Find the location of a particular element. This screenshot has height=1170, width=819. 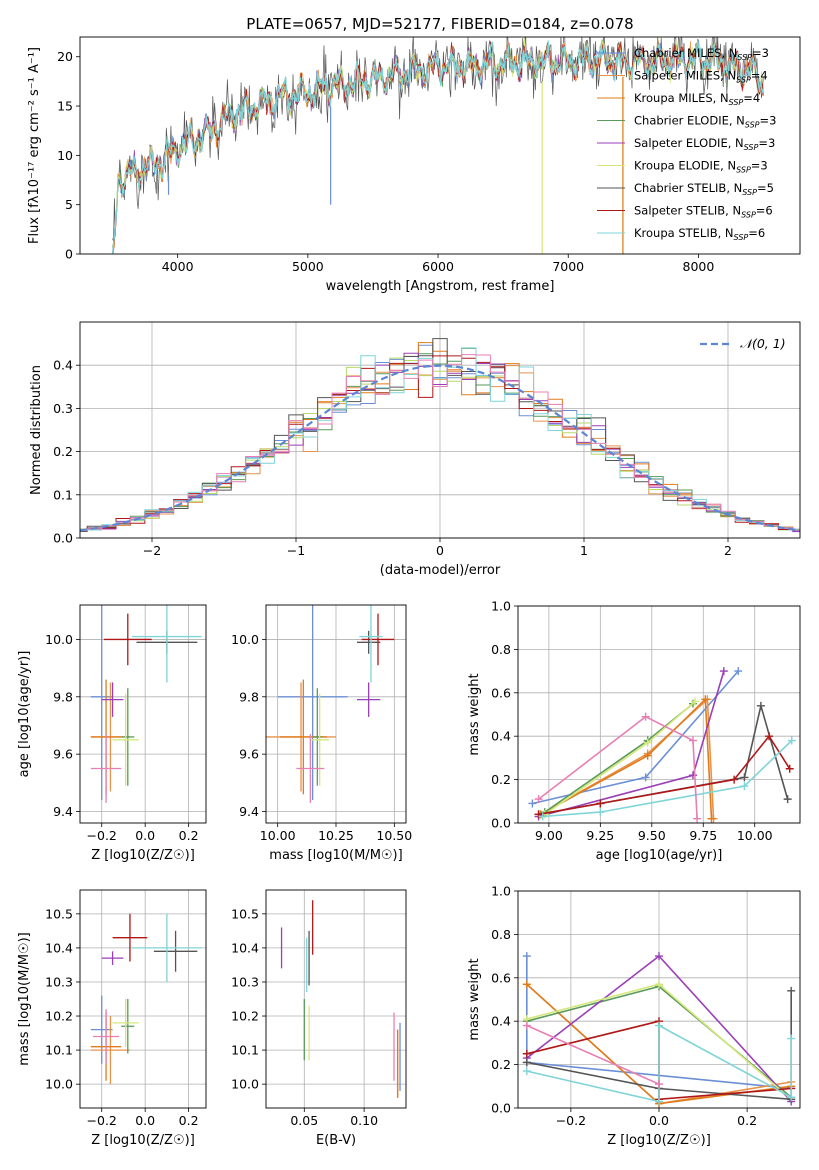

y-tick-label: 9.6 is located at coordinates (249, 754).